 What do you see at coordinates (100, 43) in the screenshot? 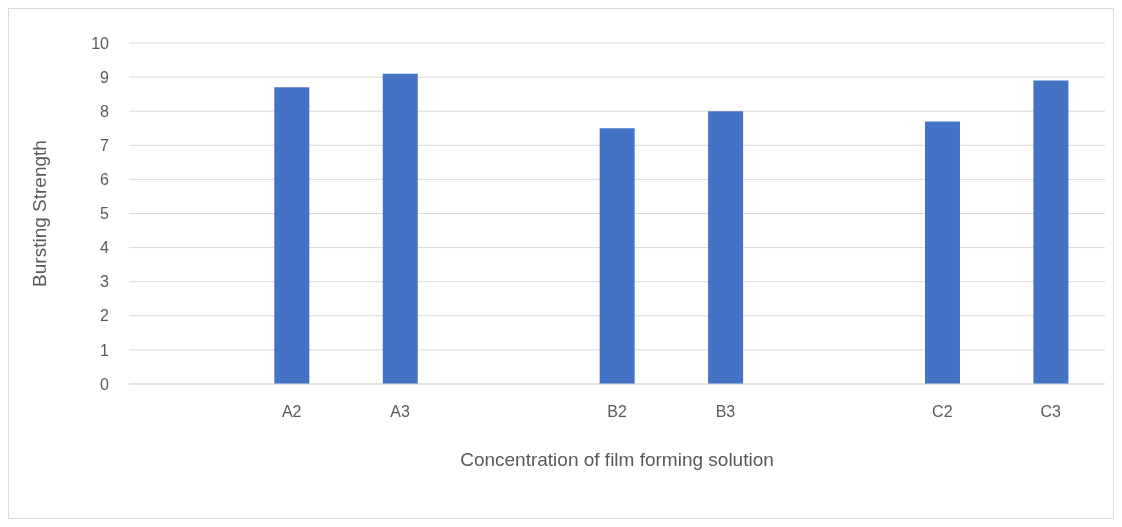
I see `y-tick-label: 10` at bounding box center [100, 43].